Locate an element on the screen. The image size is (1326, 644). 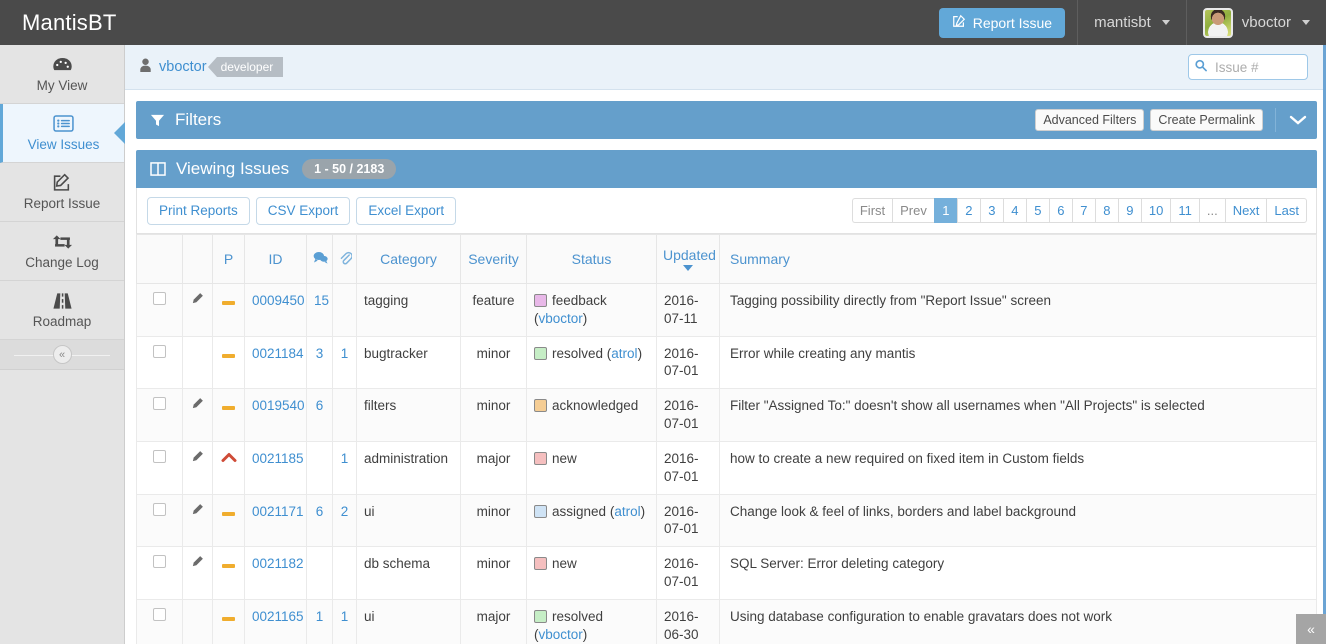
issue-id-link: 0021165 is located at coordinates (278, 616).